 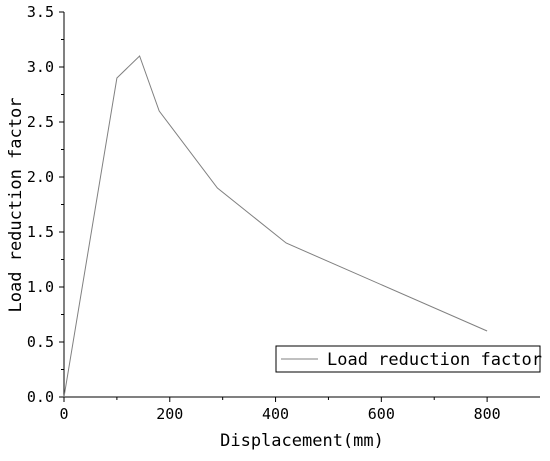 I want to click on legend: Load reduction factor, so click(x=408, y=359).